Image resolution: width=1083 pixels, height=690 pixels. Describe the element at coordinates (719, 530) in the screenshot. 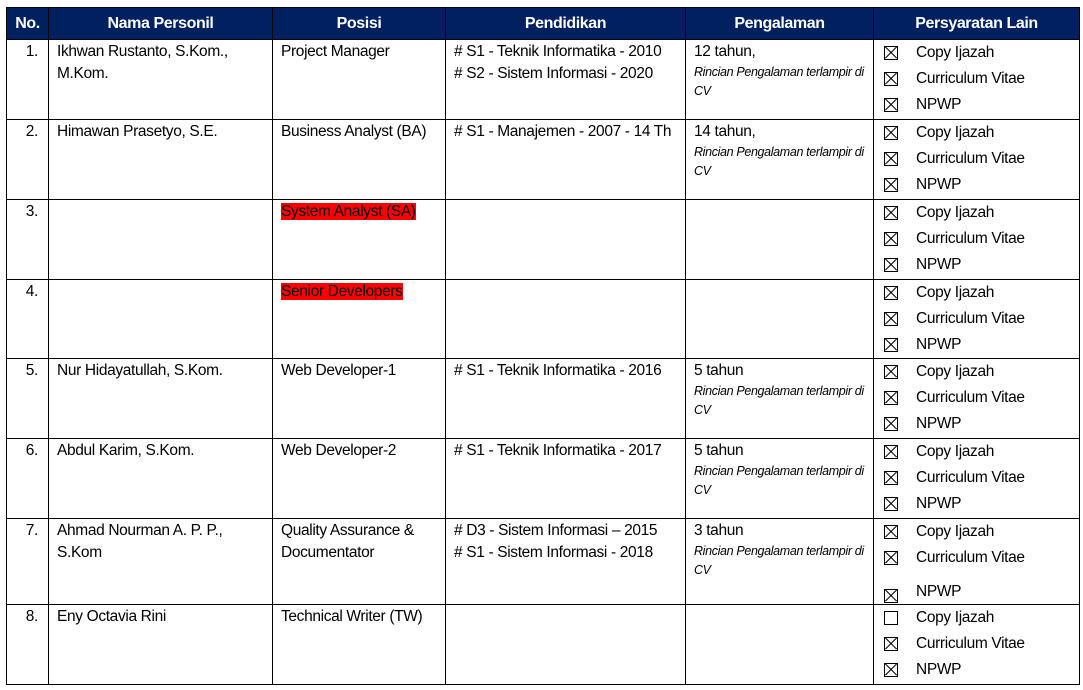

I see `experience-years: 3 tahun` at that location.